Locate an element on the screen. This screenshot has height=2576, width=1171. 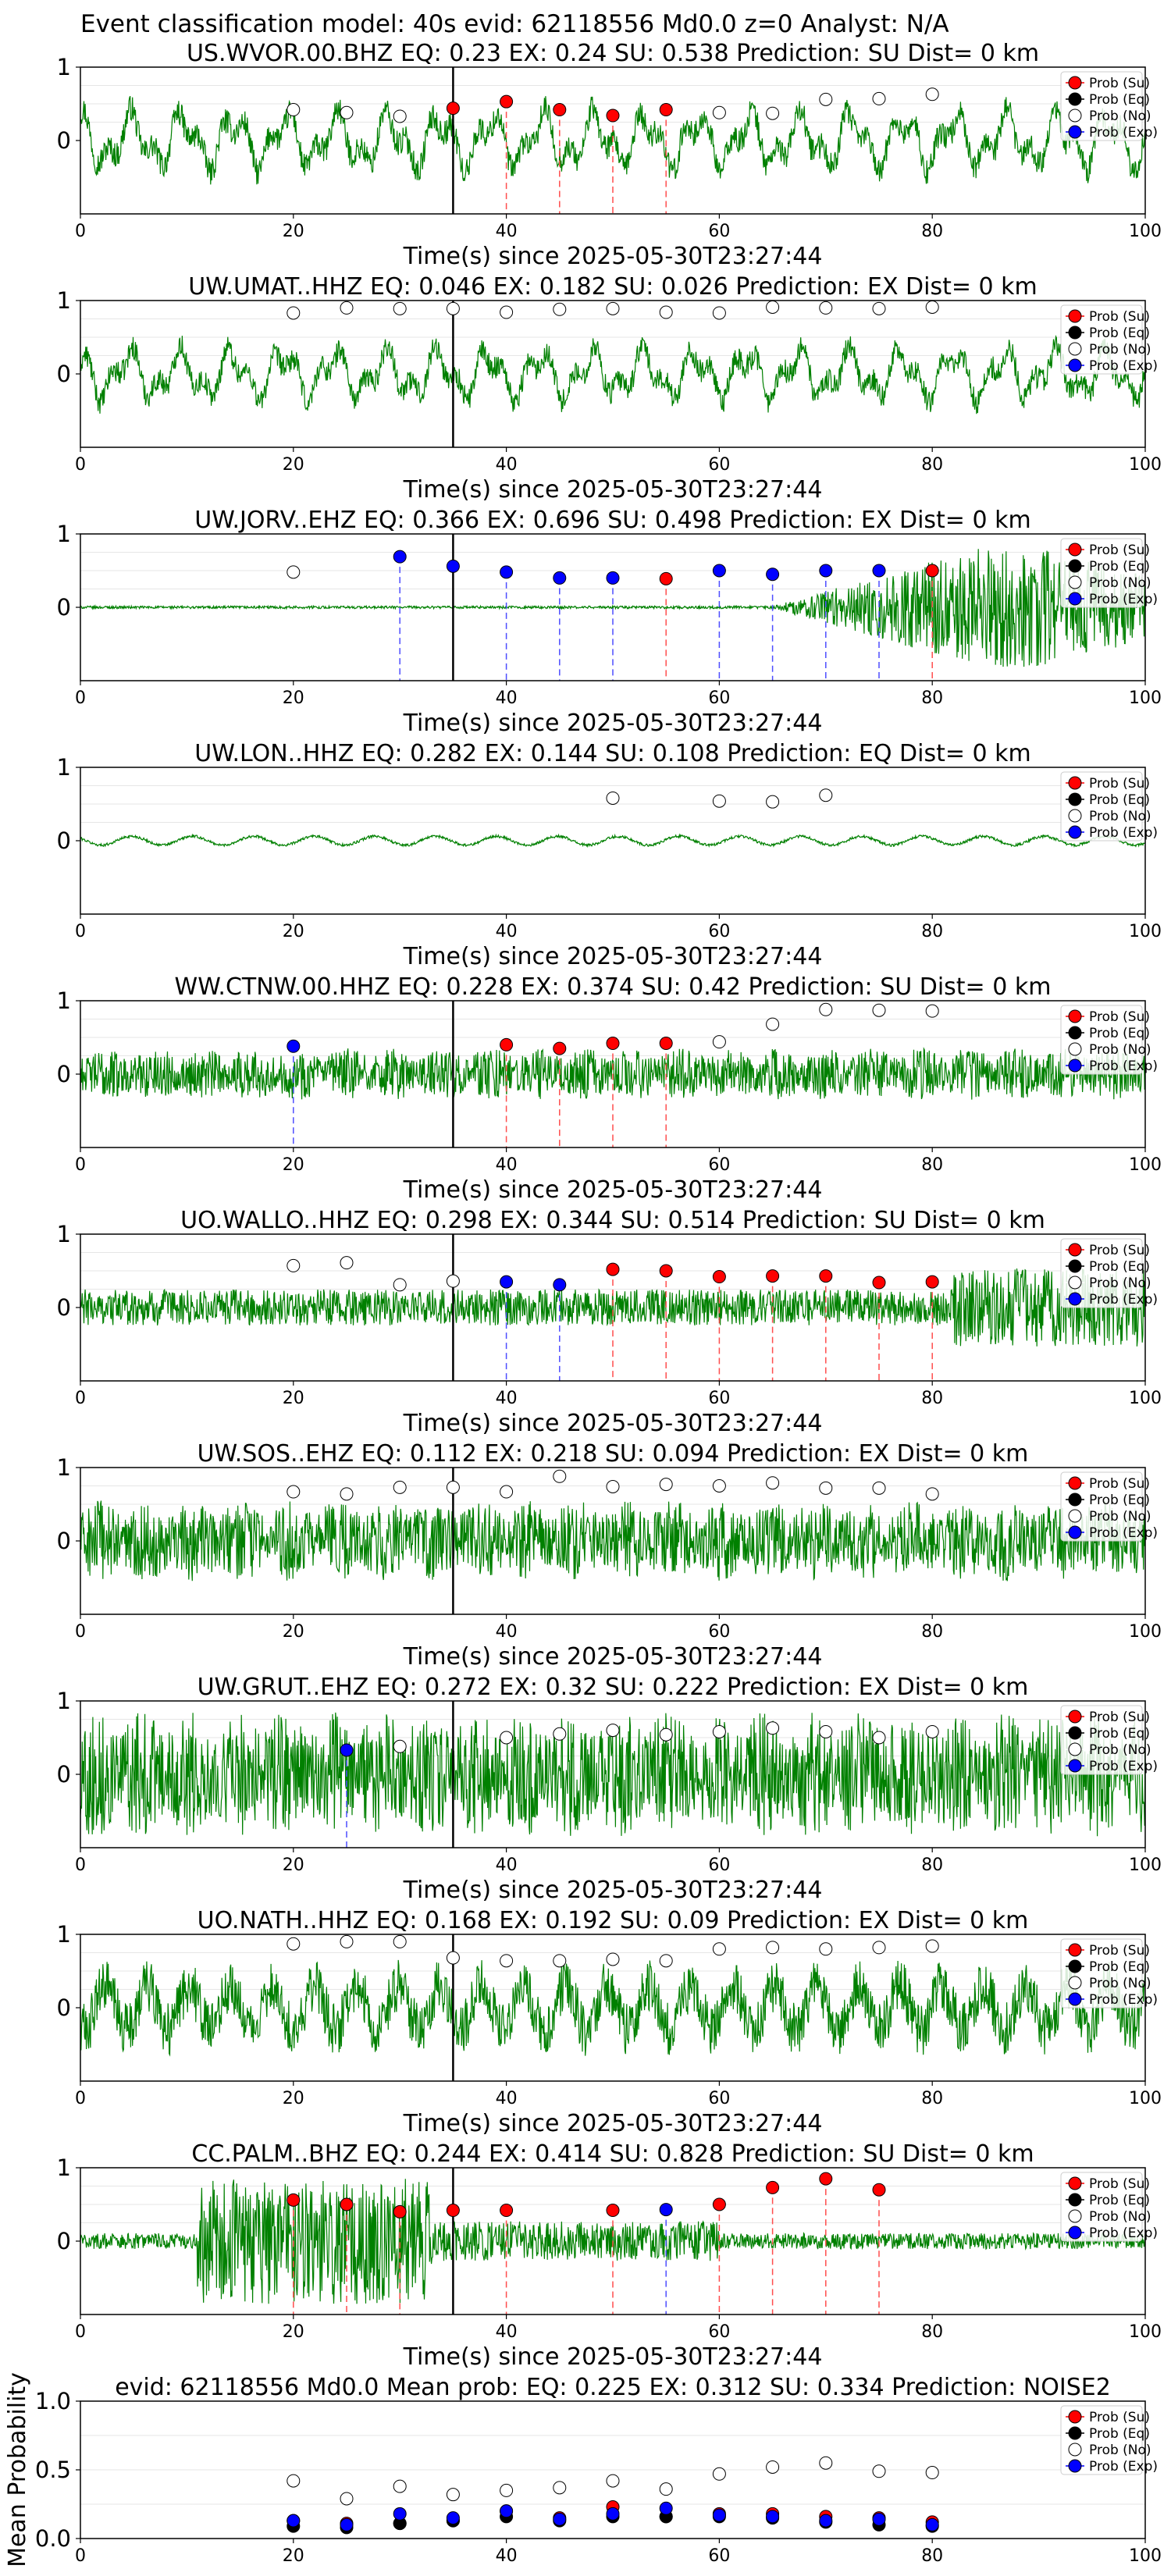
waveform-trace is located at coordinates (612, 1307).